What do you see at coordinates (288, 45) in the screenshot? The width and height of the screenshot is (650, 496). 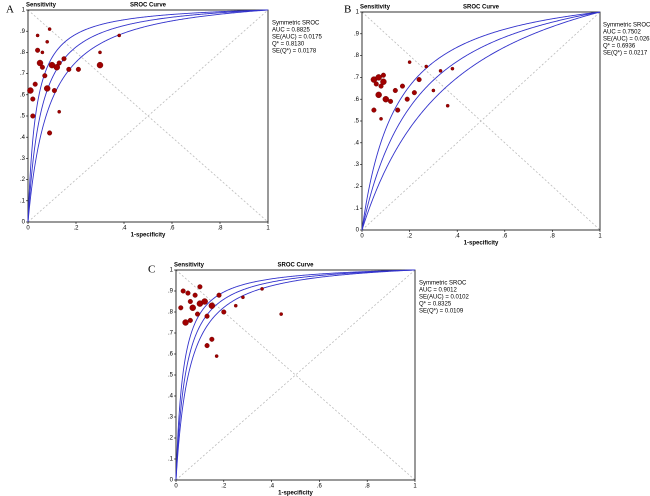 I see `stat-label: Q* = 0.8130` at bounding box center [288, 45].